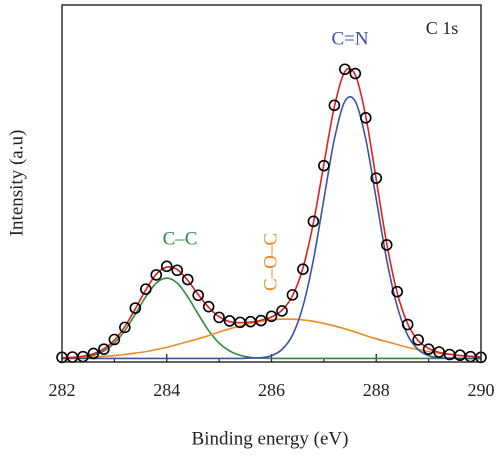 The height and width of the screenshot is (468, 500). I want to click on peak-label: C–C, so click(180, 238).